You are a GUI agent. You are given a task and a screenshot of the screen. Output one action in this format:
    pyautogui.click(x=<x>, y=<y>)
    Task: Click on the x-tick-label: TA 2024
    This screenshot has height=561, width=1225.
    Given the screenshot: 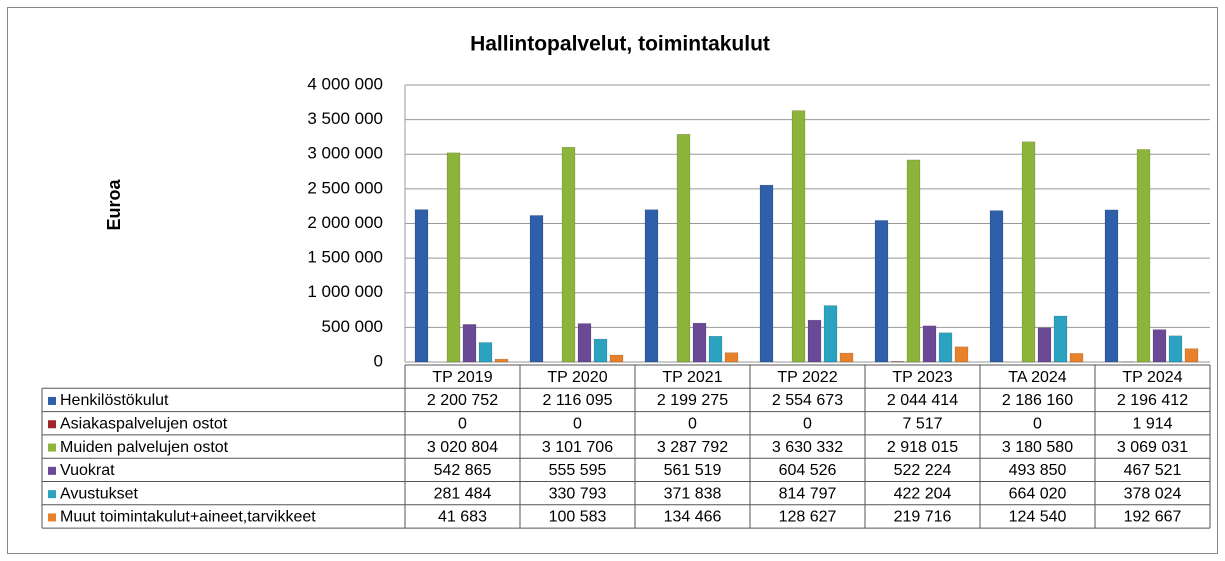 What is the action you would take?
    pyautogui.click(x=1037, y=377)
    